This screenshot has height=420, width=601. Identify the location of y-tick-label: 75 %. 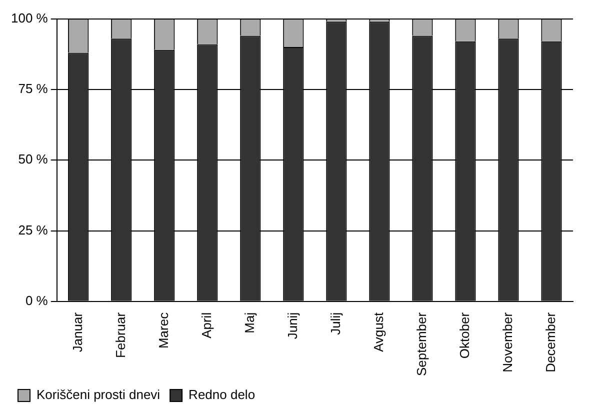
(33, 88).